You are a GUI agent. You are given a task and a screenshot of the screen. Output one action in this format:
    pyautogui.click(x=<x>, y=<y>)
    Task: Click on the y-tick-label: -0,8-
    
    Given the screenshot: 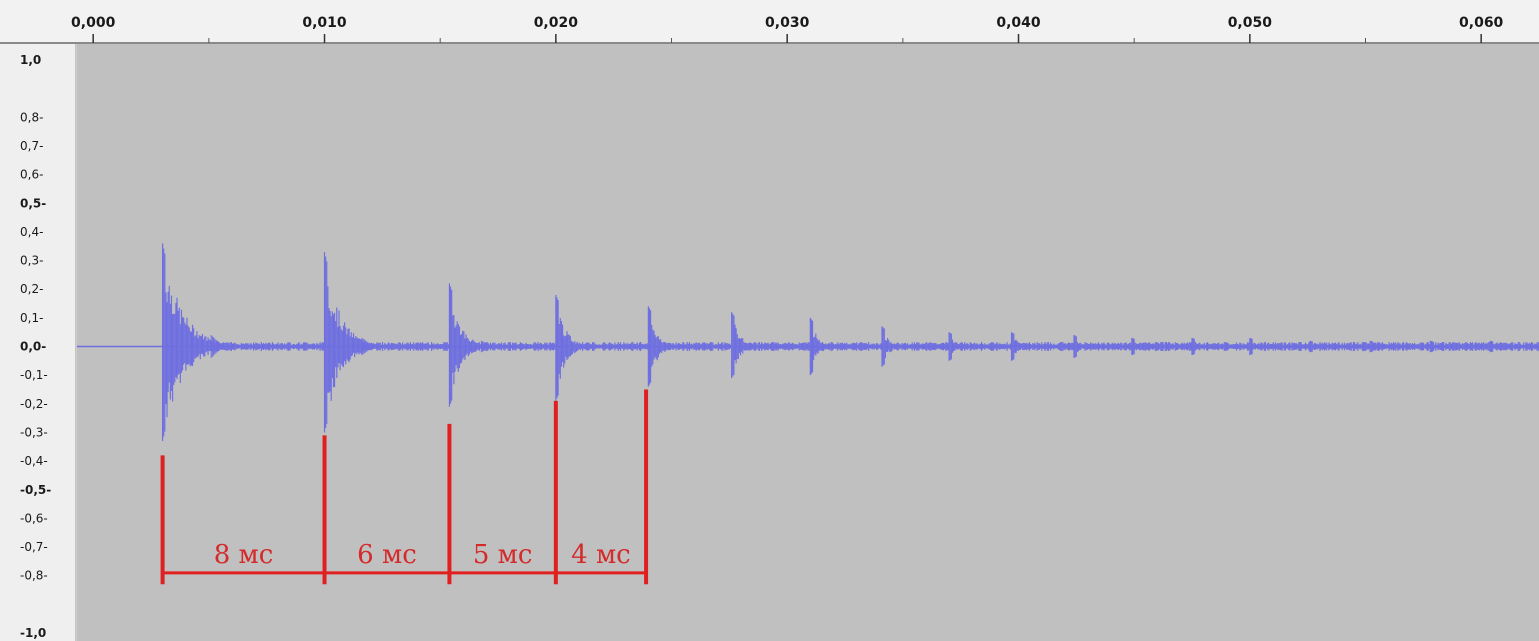 What is the action you would take?
    pyautogui.click(x=34, y=576)
    